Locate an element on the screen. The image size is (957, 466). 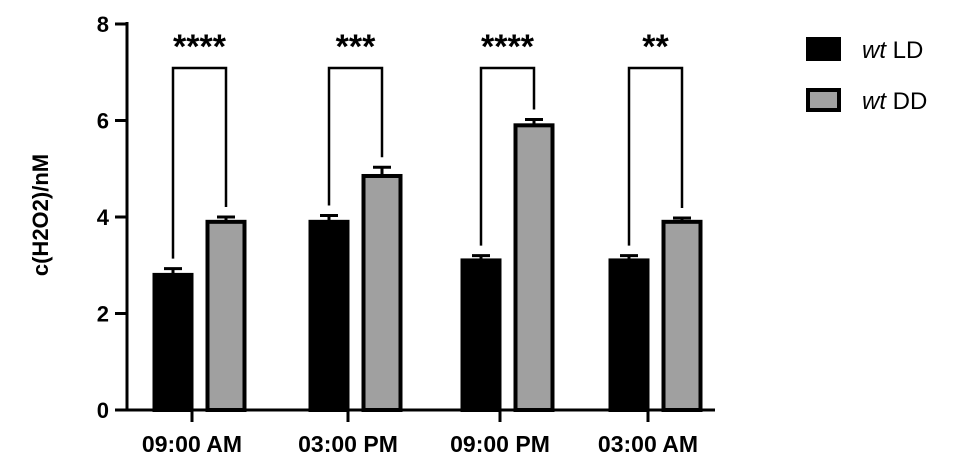
x-tick-label: 03:00 AM is located at coordinates (648, 444).